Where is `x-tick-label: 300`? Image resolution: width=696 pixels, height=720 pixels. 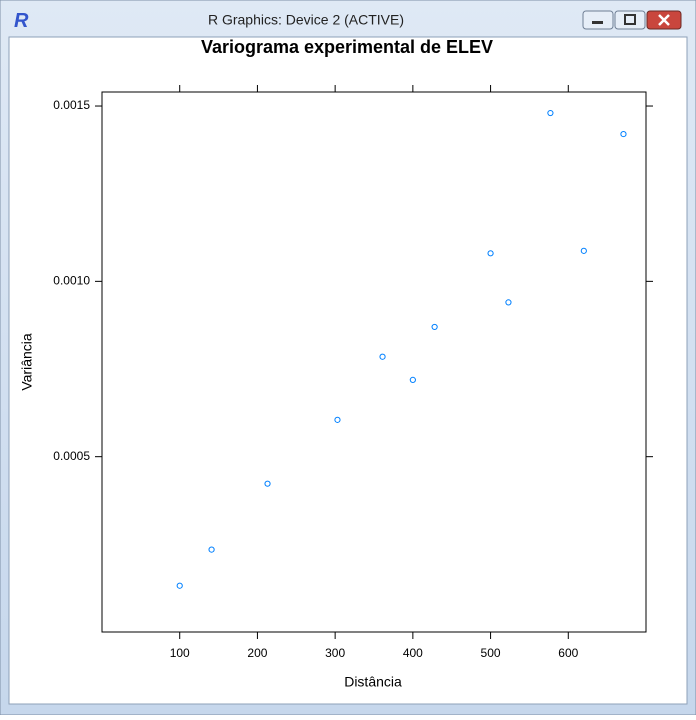
x-tick-label: 300 is located at coordinates (335, 653).